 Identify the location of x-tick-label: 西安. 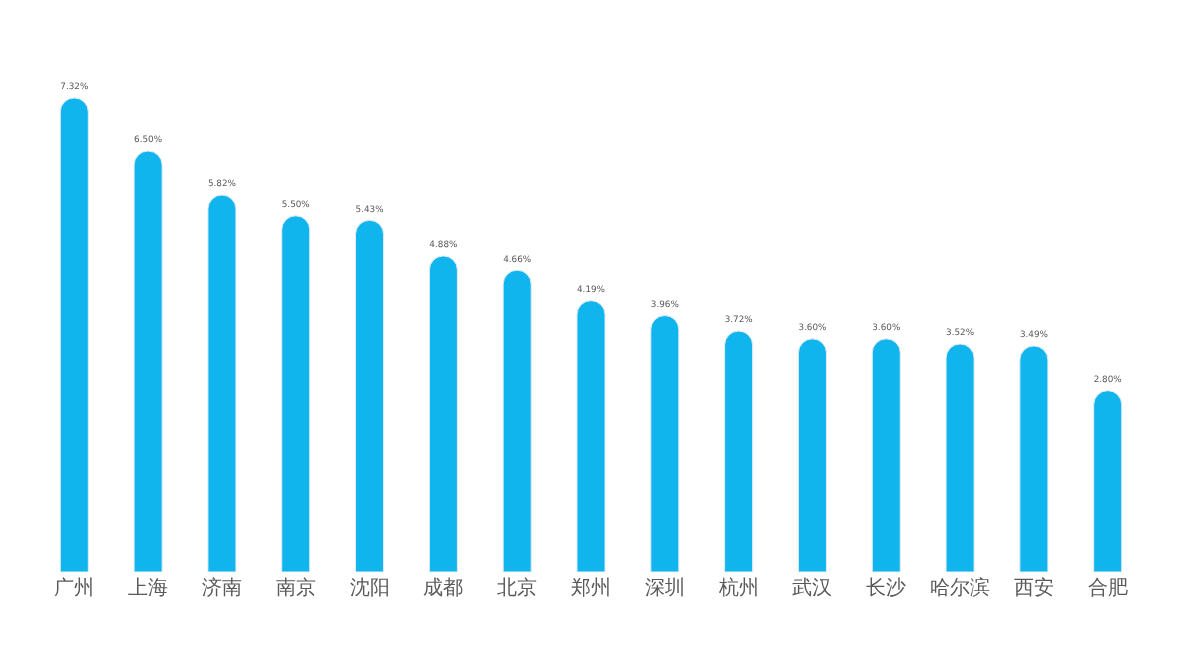
(1033, 588).